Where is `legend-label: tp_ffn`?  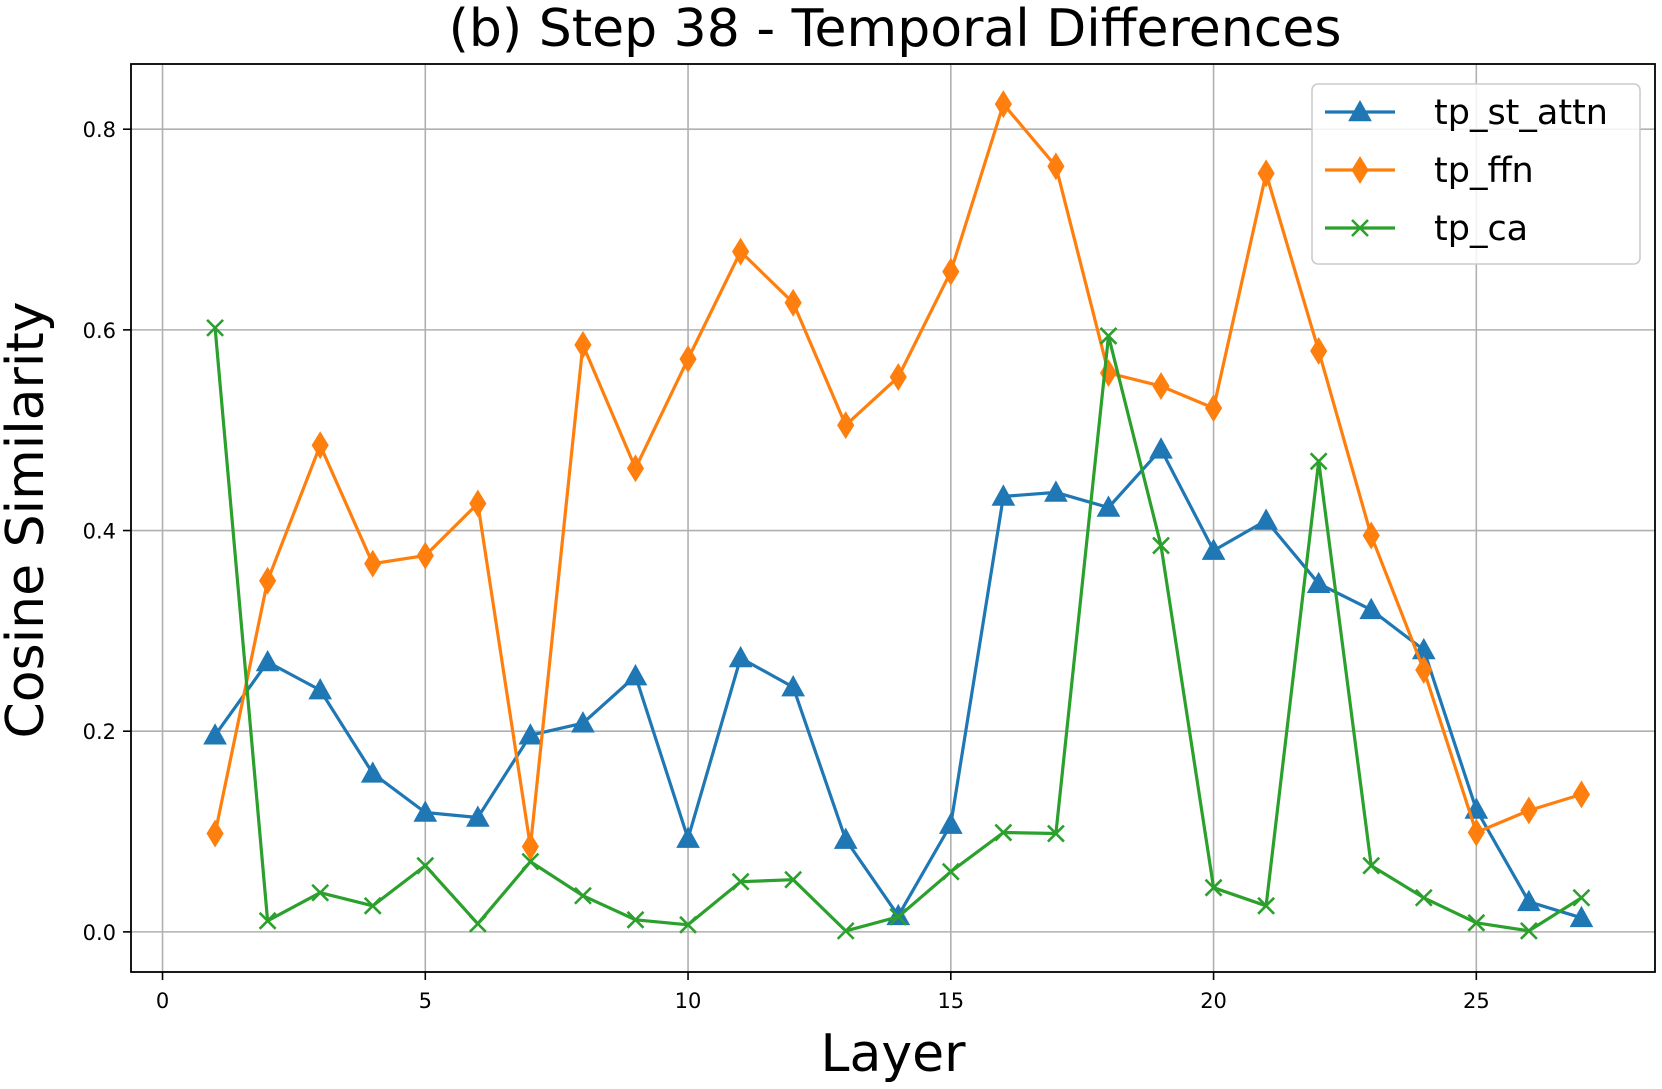 legend-label: tp_ffn is located at coordinates (1484, 171).